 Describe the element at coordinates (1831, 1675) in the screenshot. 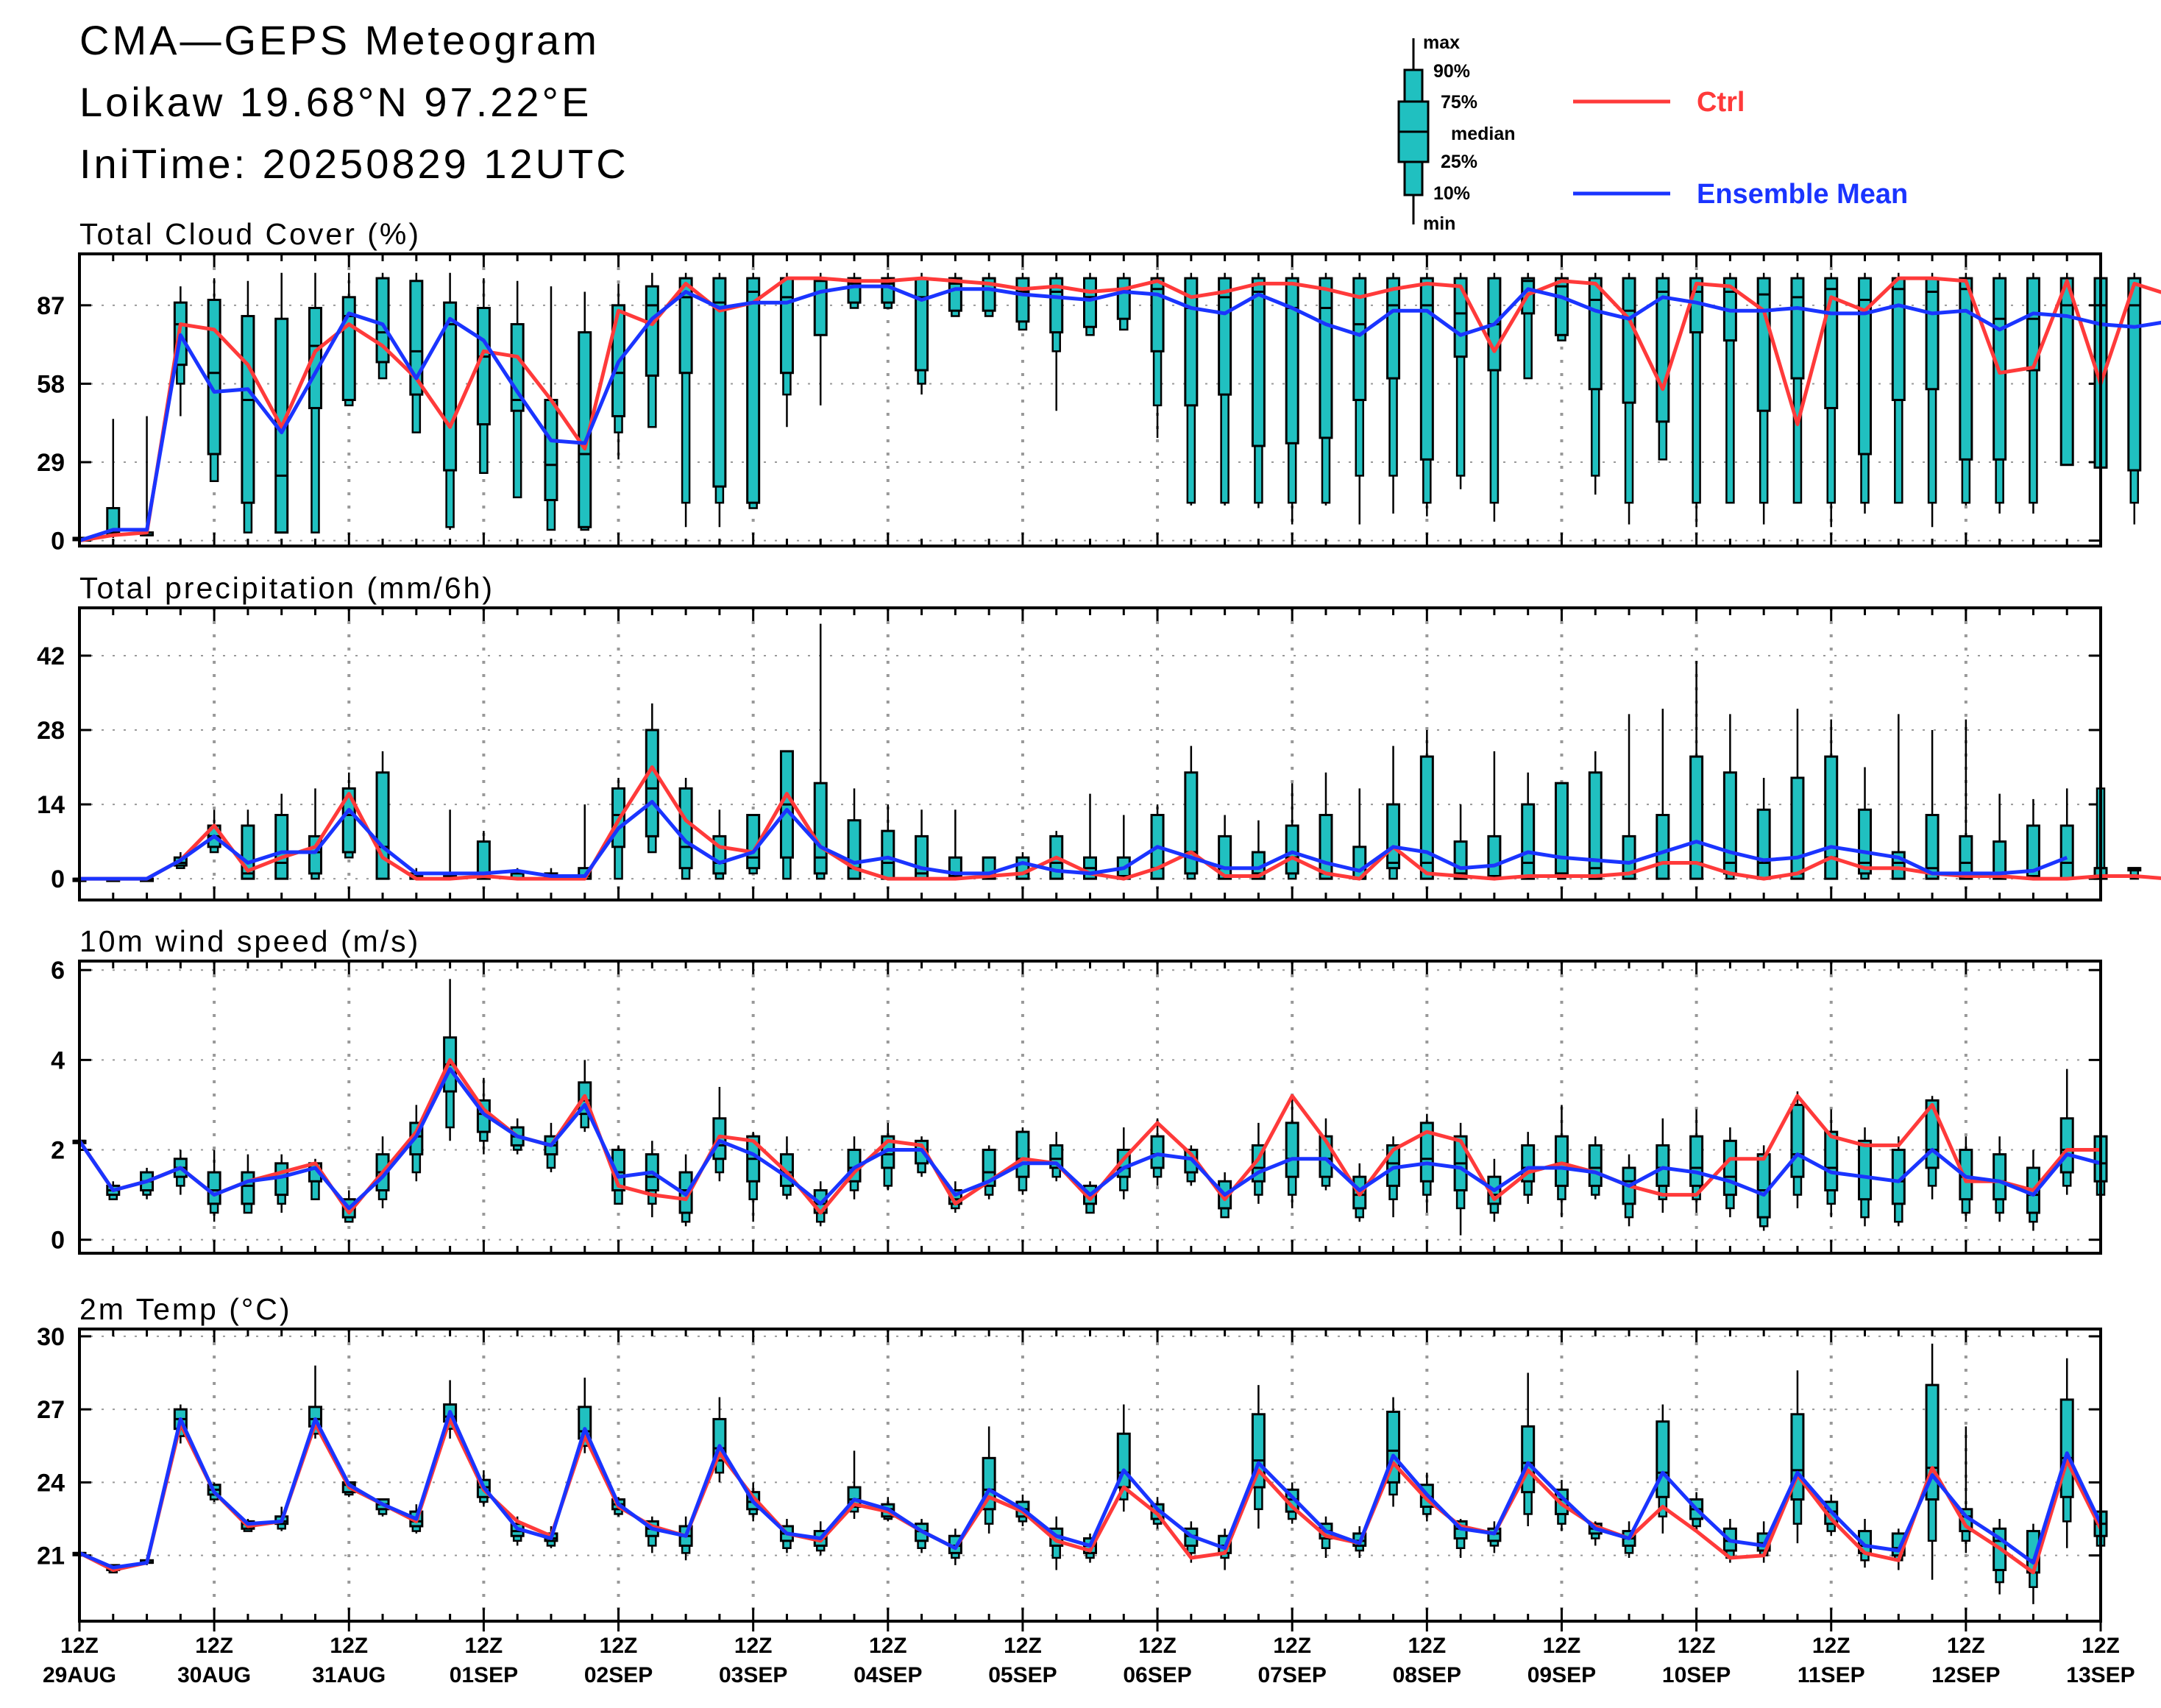

I see `x-date-label: 11SEP` at that location.